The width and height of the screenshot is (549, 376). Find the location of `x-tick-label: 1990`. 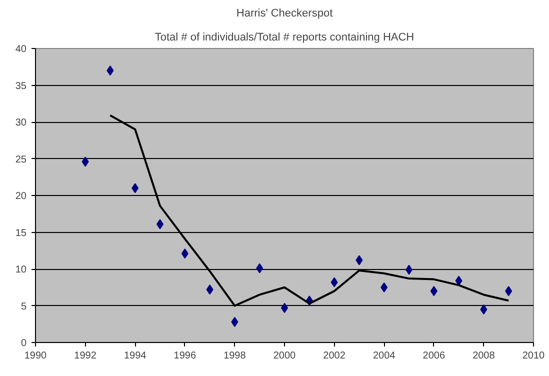

x-tick-label: 1990 is located at coordinates (36, 356).